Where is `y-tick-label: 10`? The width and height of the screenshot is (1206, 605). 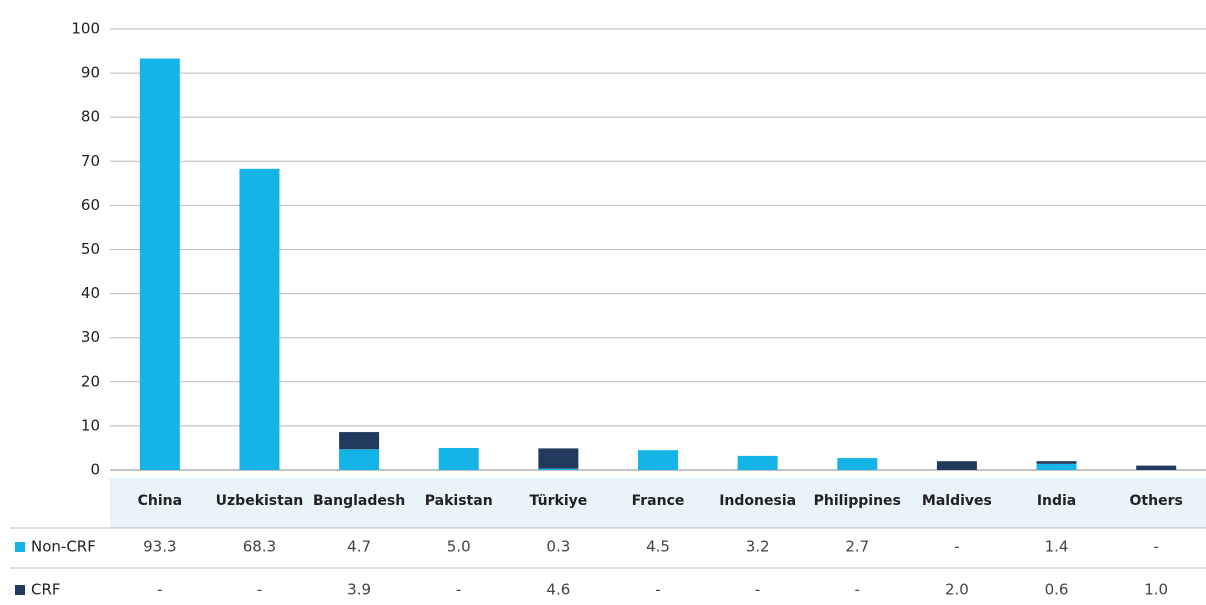 y-tick-label: 10 is located at coordinates (90, 425).